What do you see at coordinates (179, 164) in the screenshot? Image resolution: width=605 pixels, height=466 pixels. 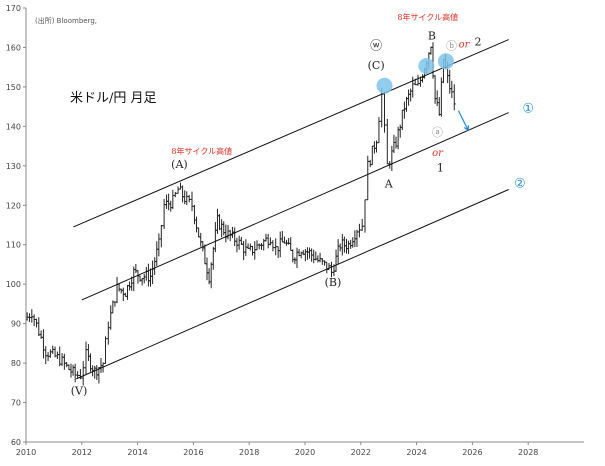 I see `label-a-paren: (A)` at bounding box center [179, 164].